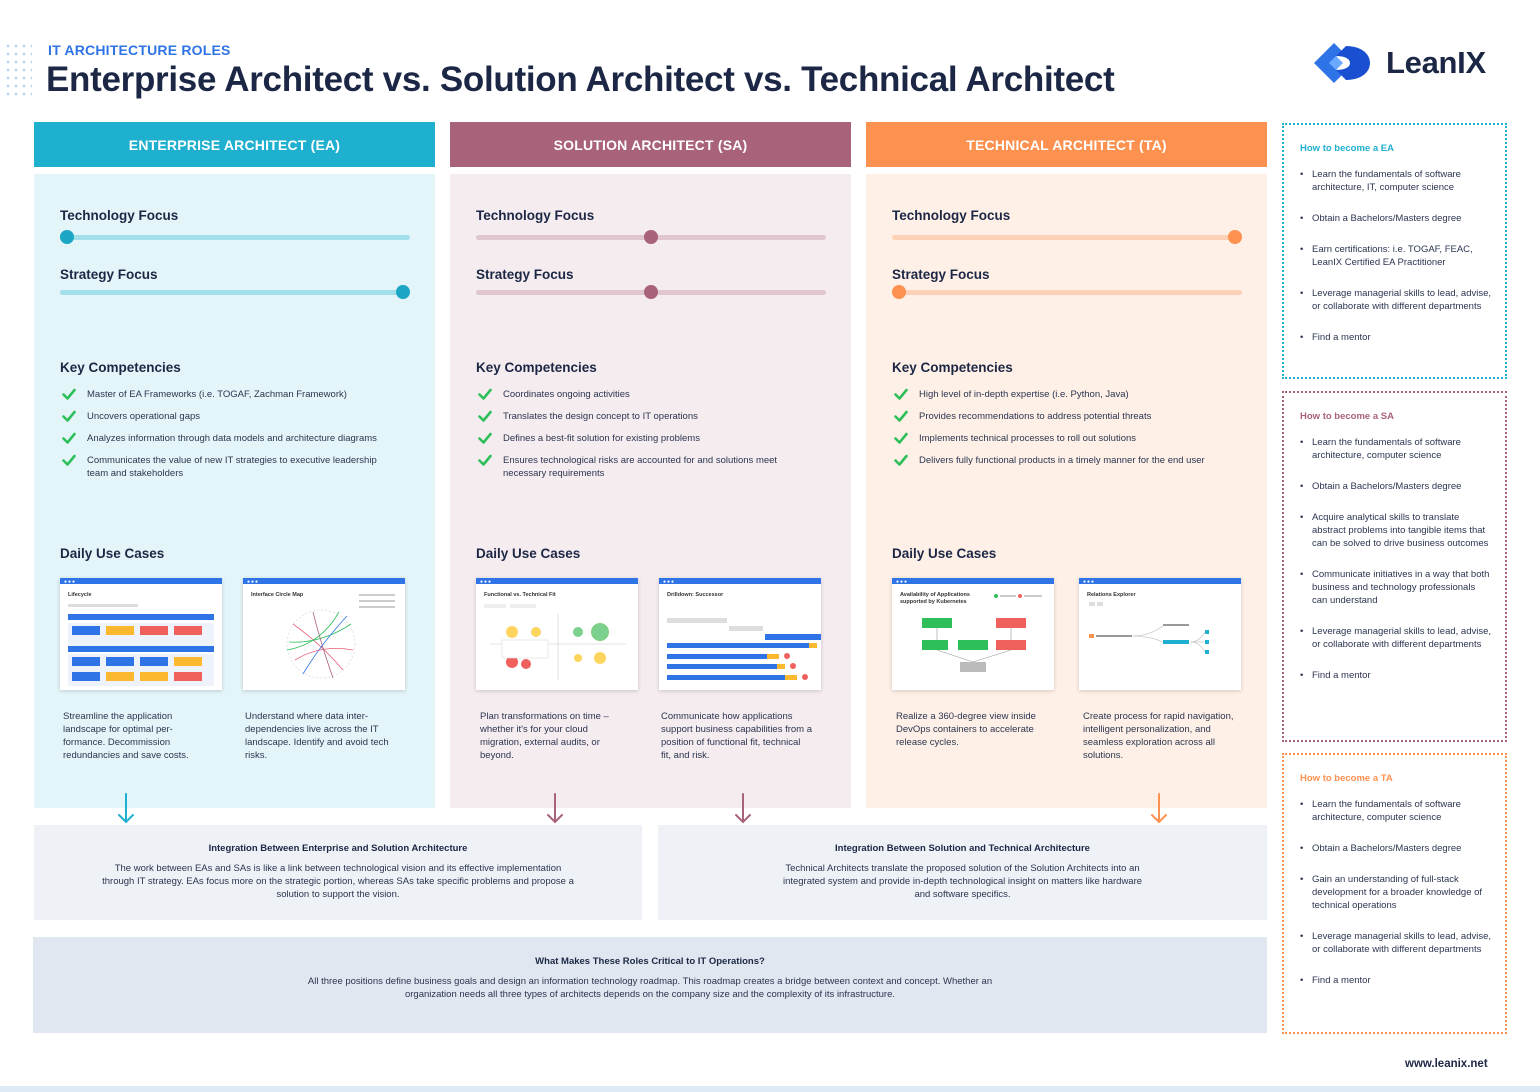 Image resolution: width=1540 pixels, height=1092 pixels. Describe the element at coordinates (695, 595) in the screenshot. I see `screenshot-title: Drilldown: Successor` at that location.